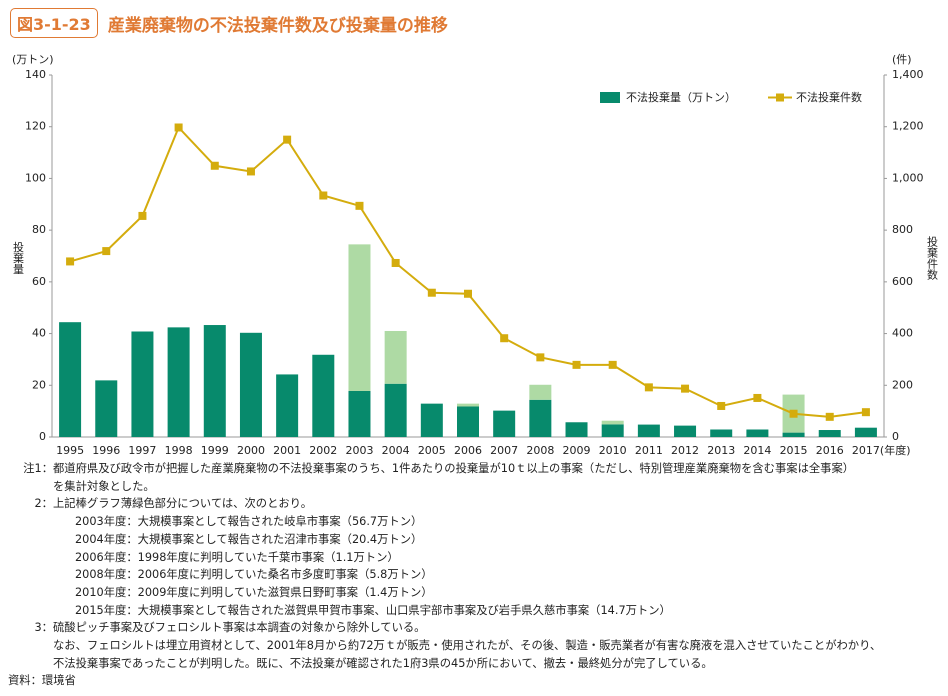 This screenshot has width=948, height=696. I want to click on note-marker: 注1：, so click(38, 468).